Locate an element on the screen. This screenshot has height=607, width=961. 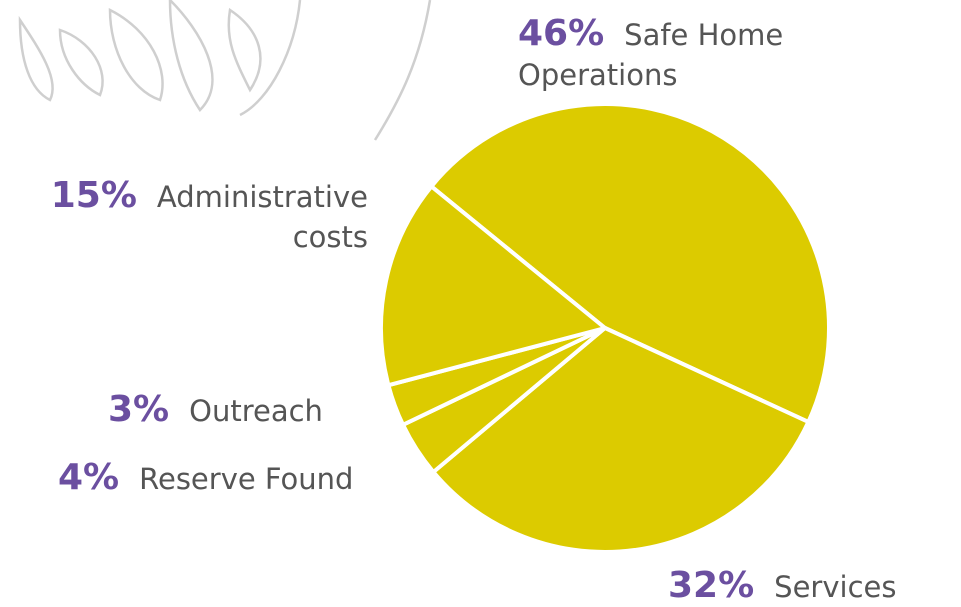
slice-label: 4% Reserve Found is located at coordinates (238, 478).